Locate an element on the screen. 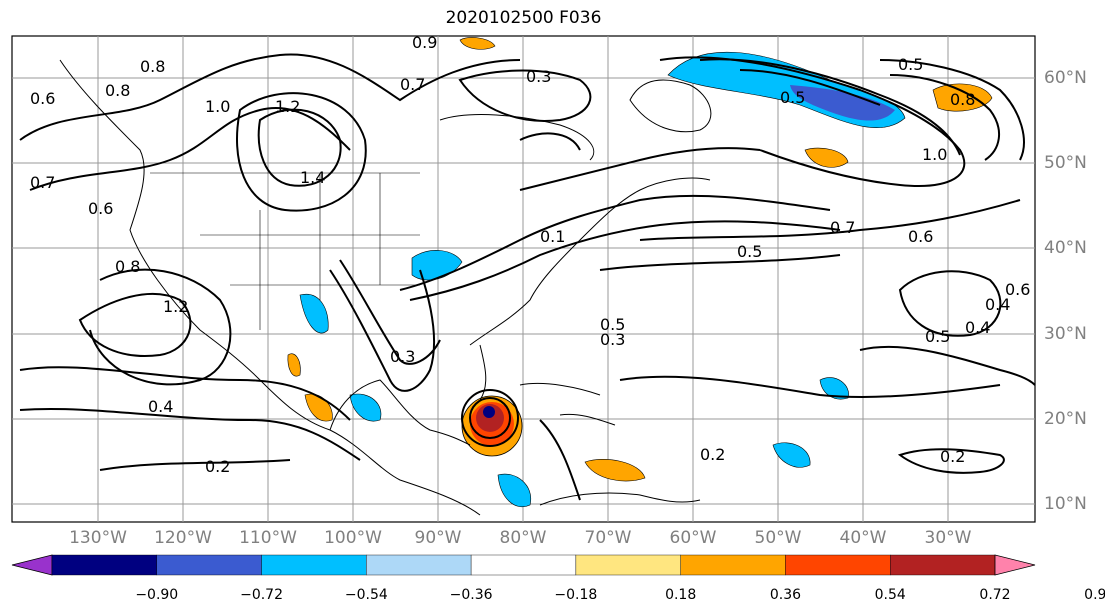 The image size is (1105, 615). colorbar-extend-max is located at coordinates (1015, 565).